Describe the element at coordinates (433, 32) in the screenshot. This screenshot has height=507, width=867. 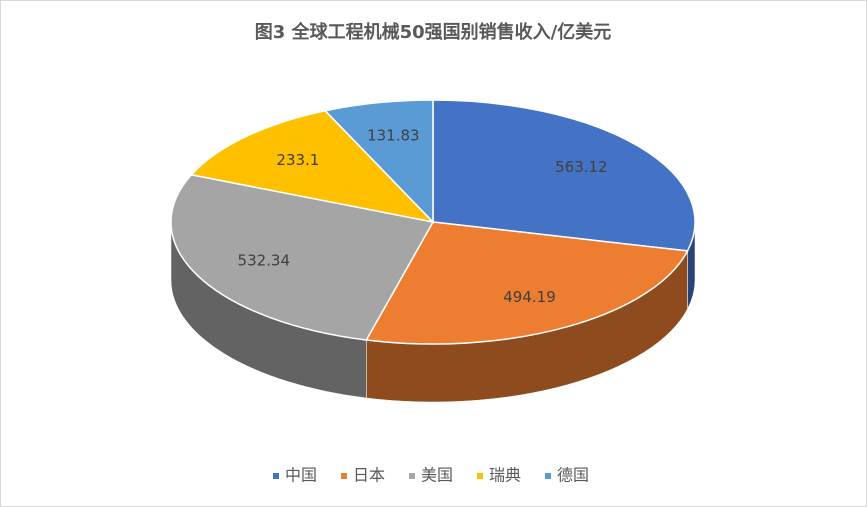
I see `chart-title: 图3 全球工程机械50强国别销售收入/亿美元` at that location.